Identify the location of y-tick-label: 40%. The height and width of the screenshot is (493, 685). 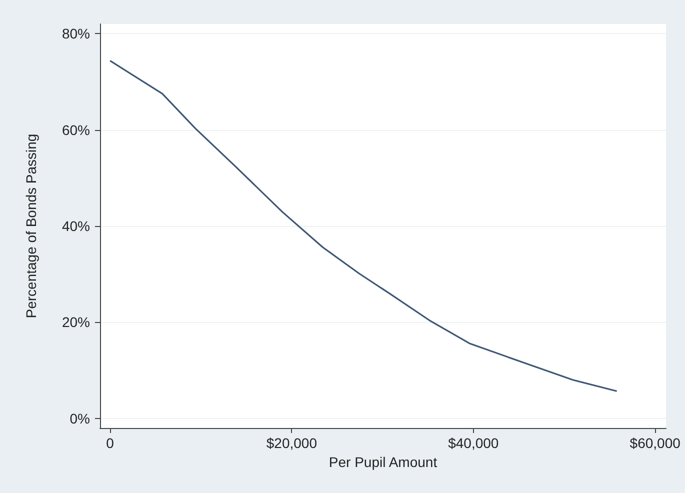
(76, 226).